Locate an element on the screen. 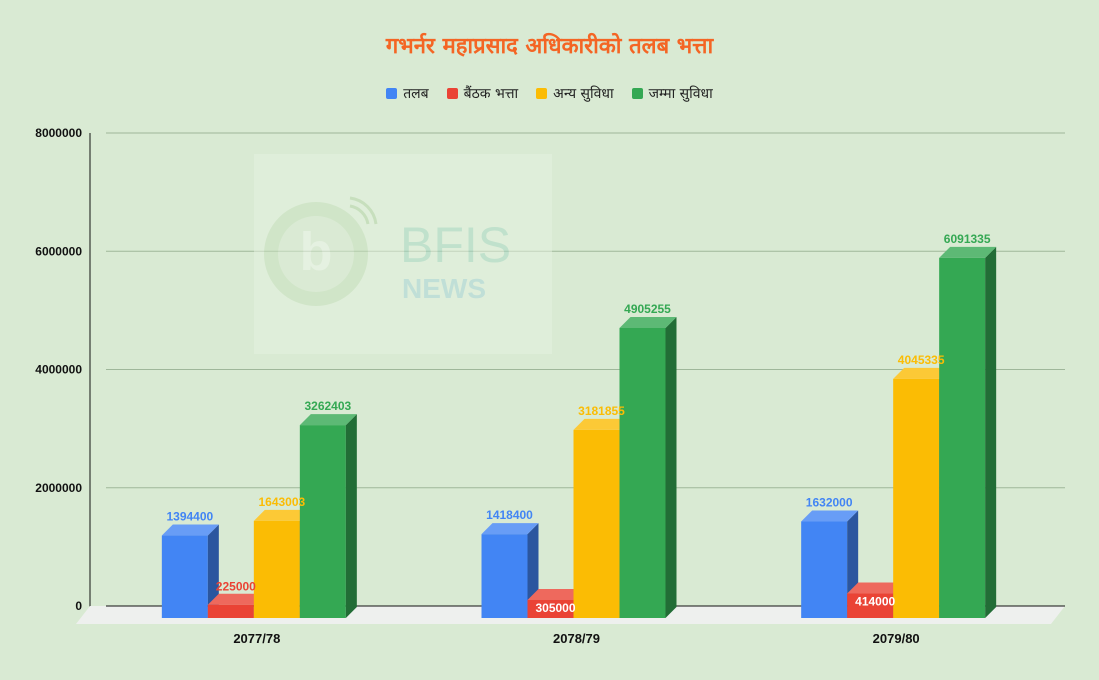 The width and height of the screenshot is (1099, 680). data-label: 1394400 is located at coordinates (189, 517).